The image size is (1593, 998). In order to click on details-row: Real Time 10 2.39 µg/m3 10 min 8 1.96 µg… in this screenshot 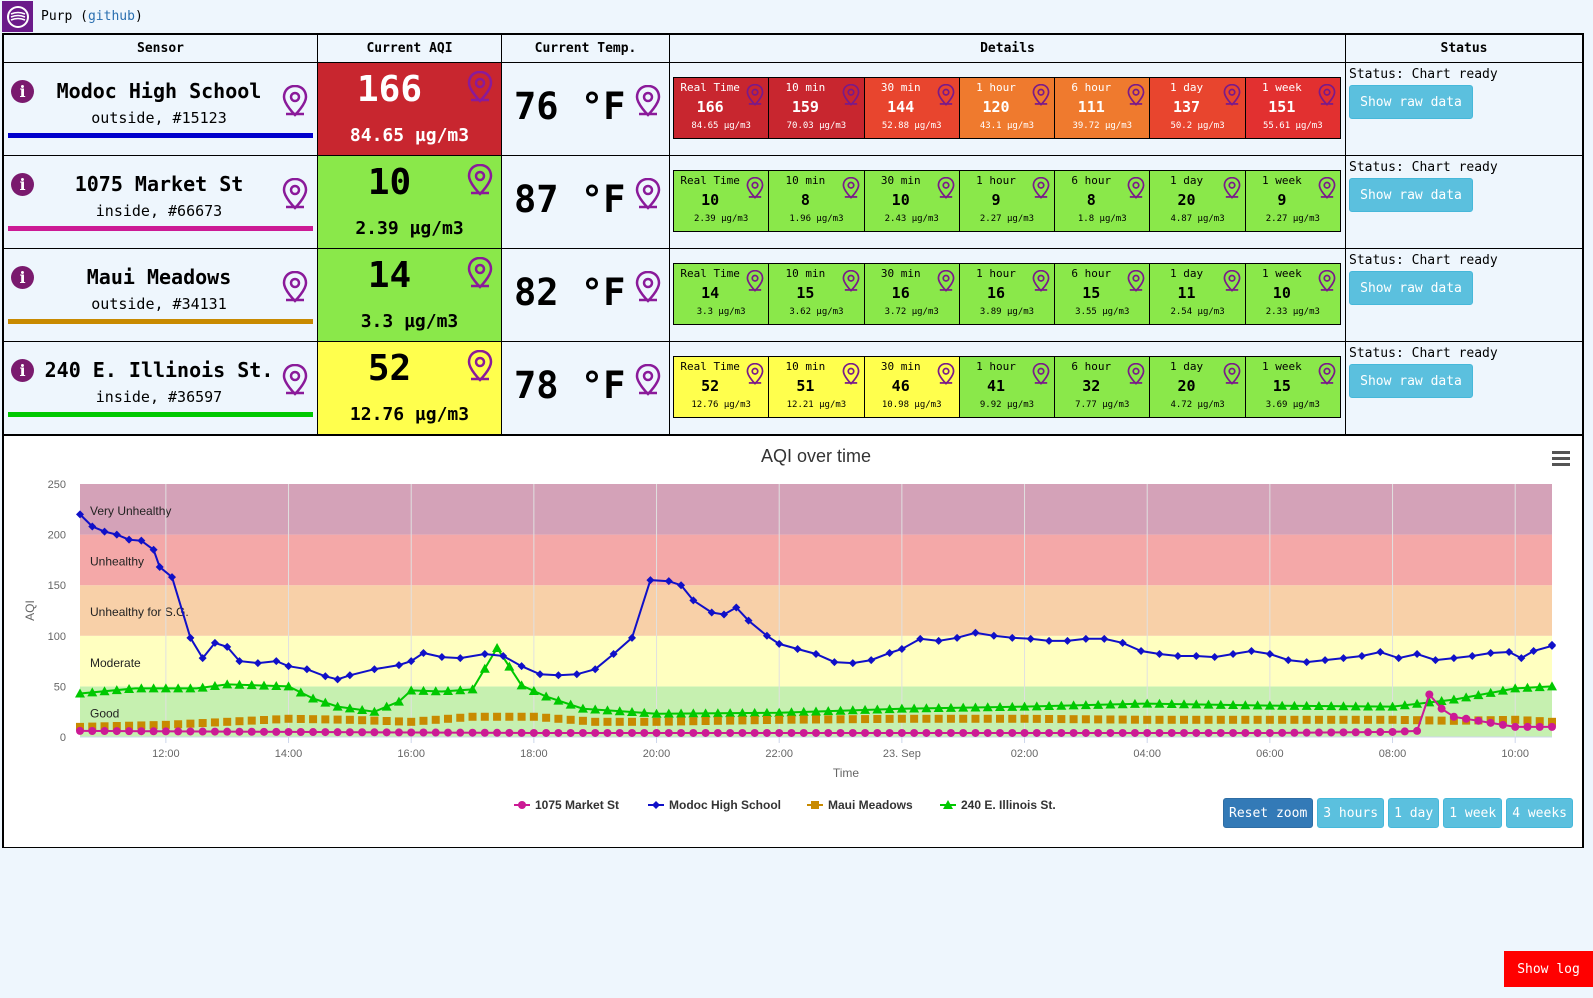, I will do `click(1007, 201)`.